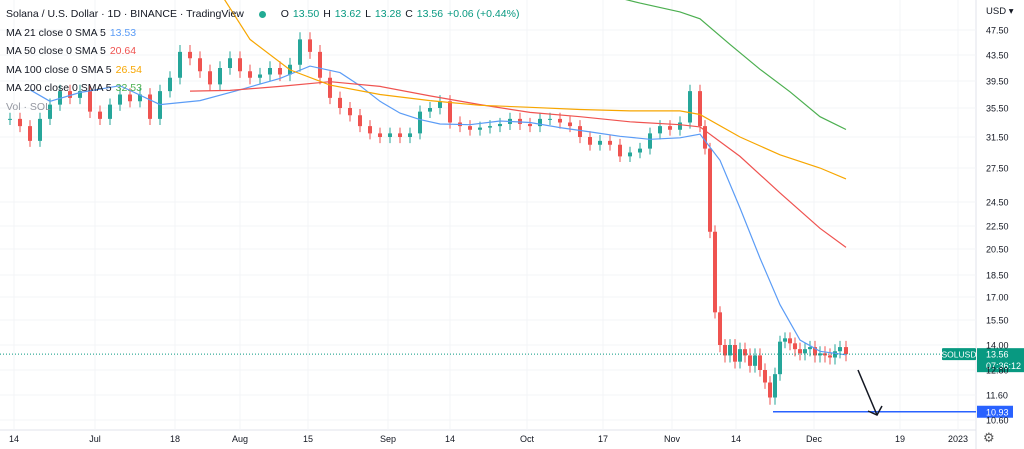 The width and height of the screenshot is (1024, 449). I want to click on y-tick-label: 22.50, so click(997, 227).